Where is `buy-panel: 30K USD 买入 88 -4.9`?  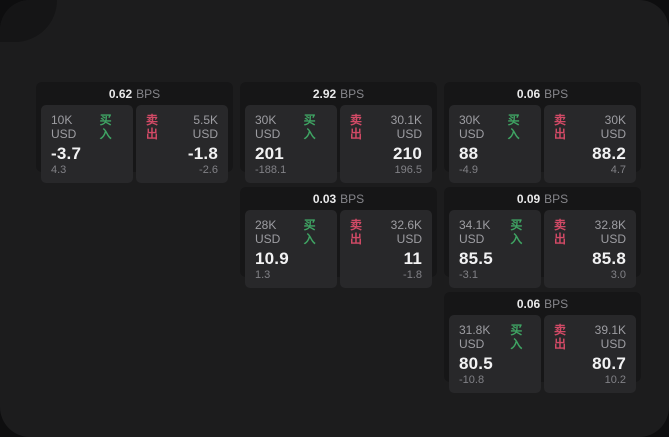
buy-panel: 30K USD 买入 88 -4.9 is located at coordinates (495, 144).